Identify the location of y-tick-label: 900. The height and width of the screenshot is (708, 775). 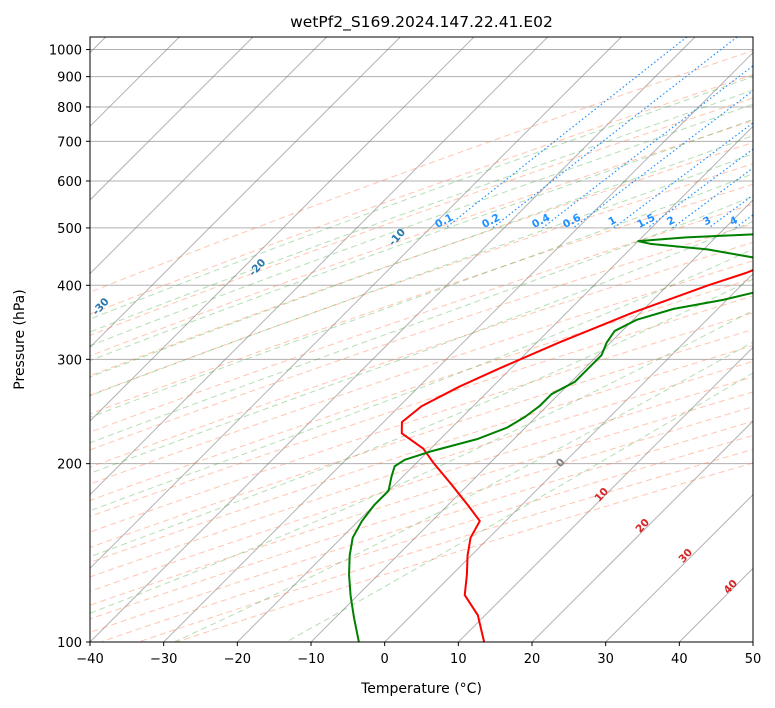
(69, 78).